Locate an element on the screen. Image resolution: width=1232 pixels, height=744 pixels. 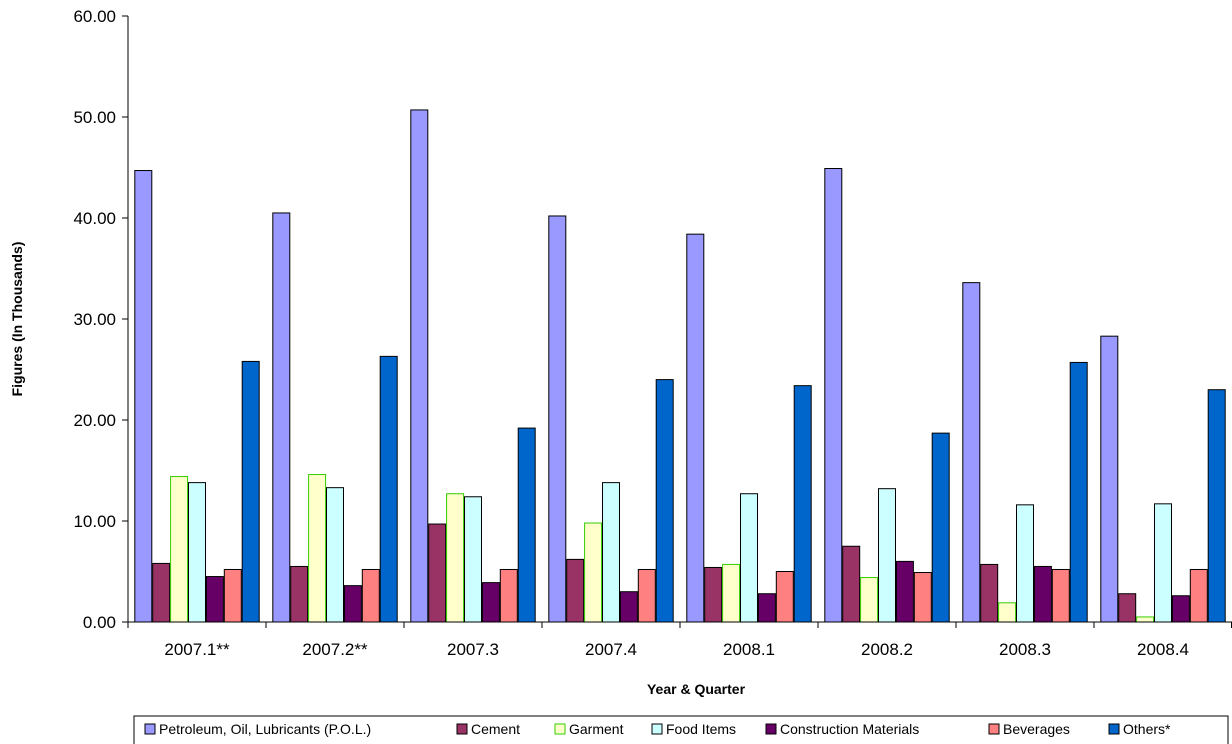
y-tick-label: 60.00 is located at coordinates (94, 16).